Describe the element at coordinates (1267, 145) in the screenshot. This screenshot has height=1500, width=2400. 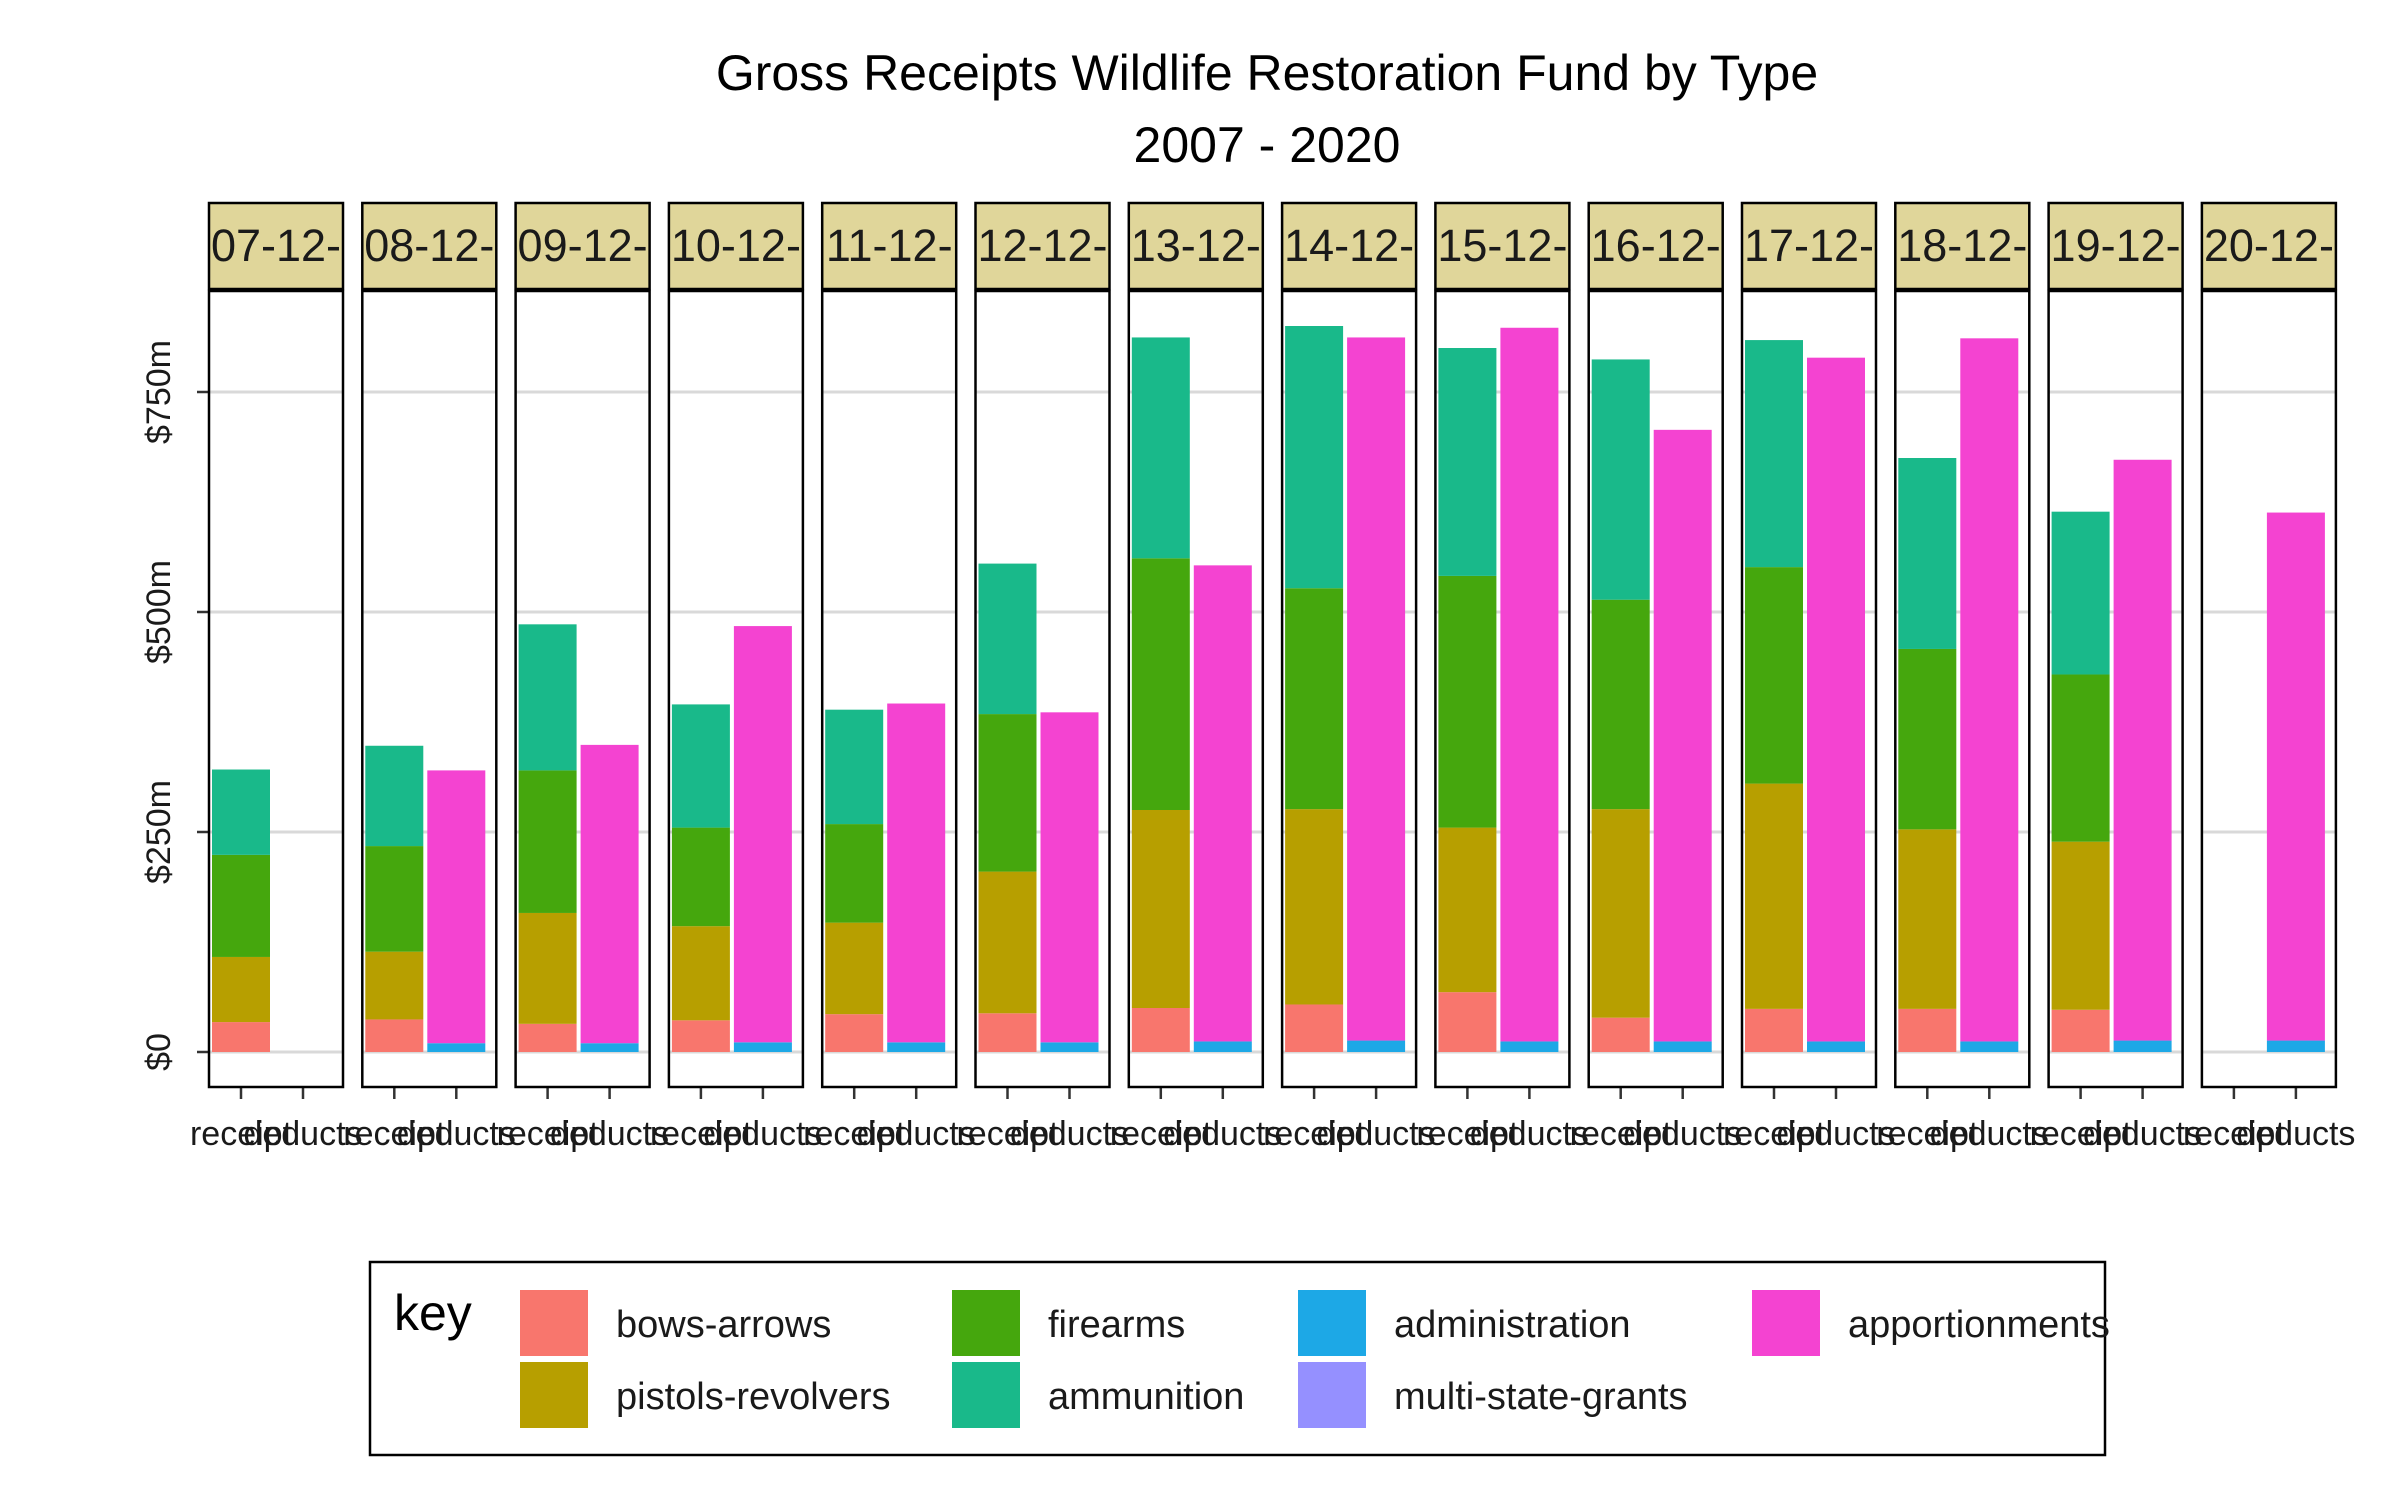
I see `chart-subtitle: 2007 - 2020` at that location.